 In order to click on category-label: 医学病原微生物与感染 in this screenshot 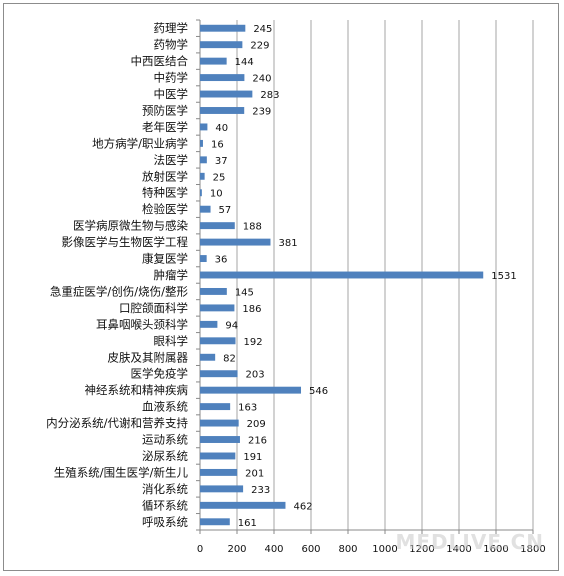, I will do `click(130, 226)`.